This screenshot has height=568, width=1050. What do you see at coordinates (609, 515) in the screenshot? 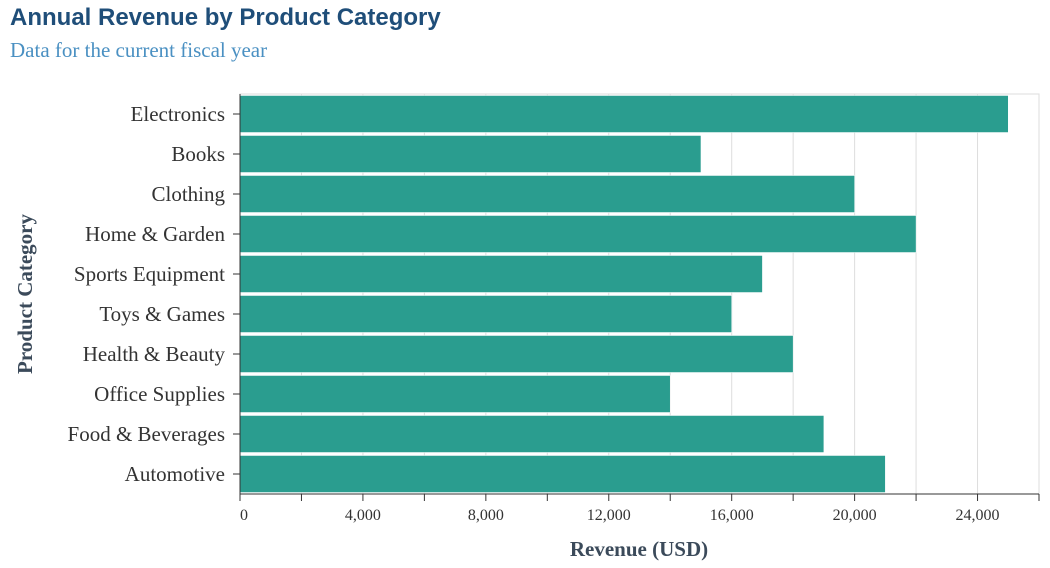
I see `x-tick-label: 12,000` at bounding box center [609, 515].